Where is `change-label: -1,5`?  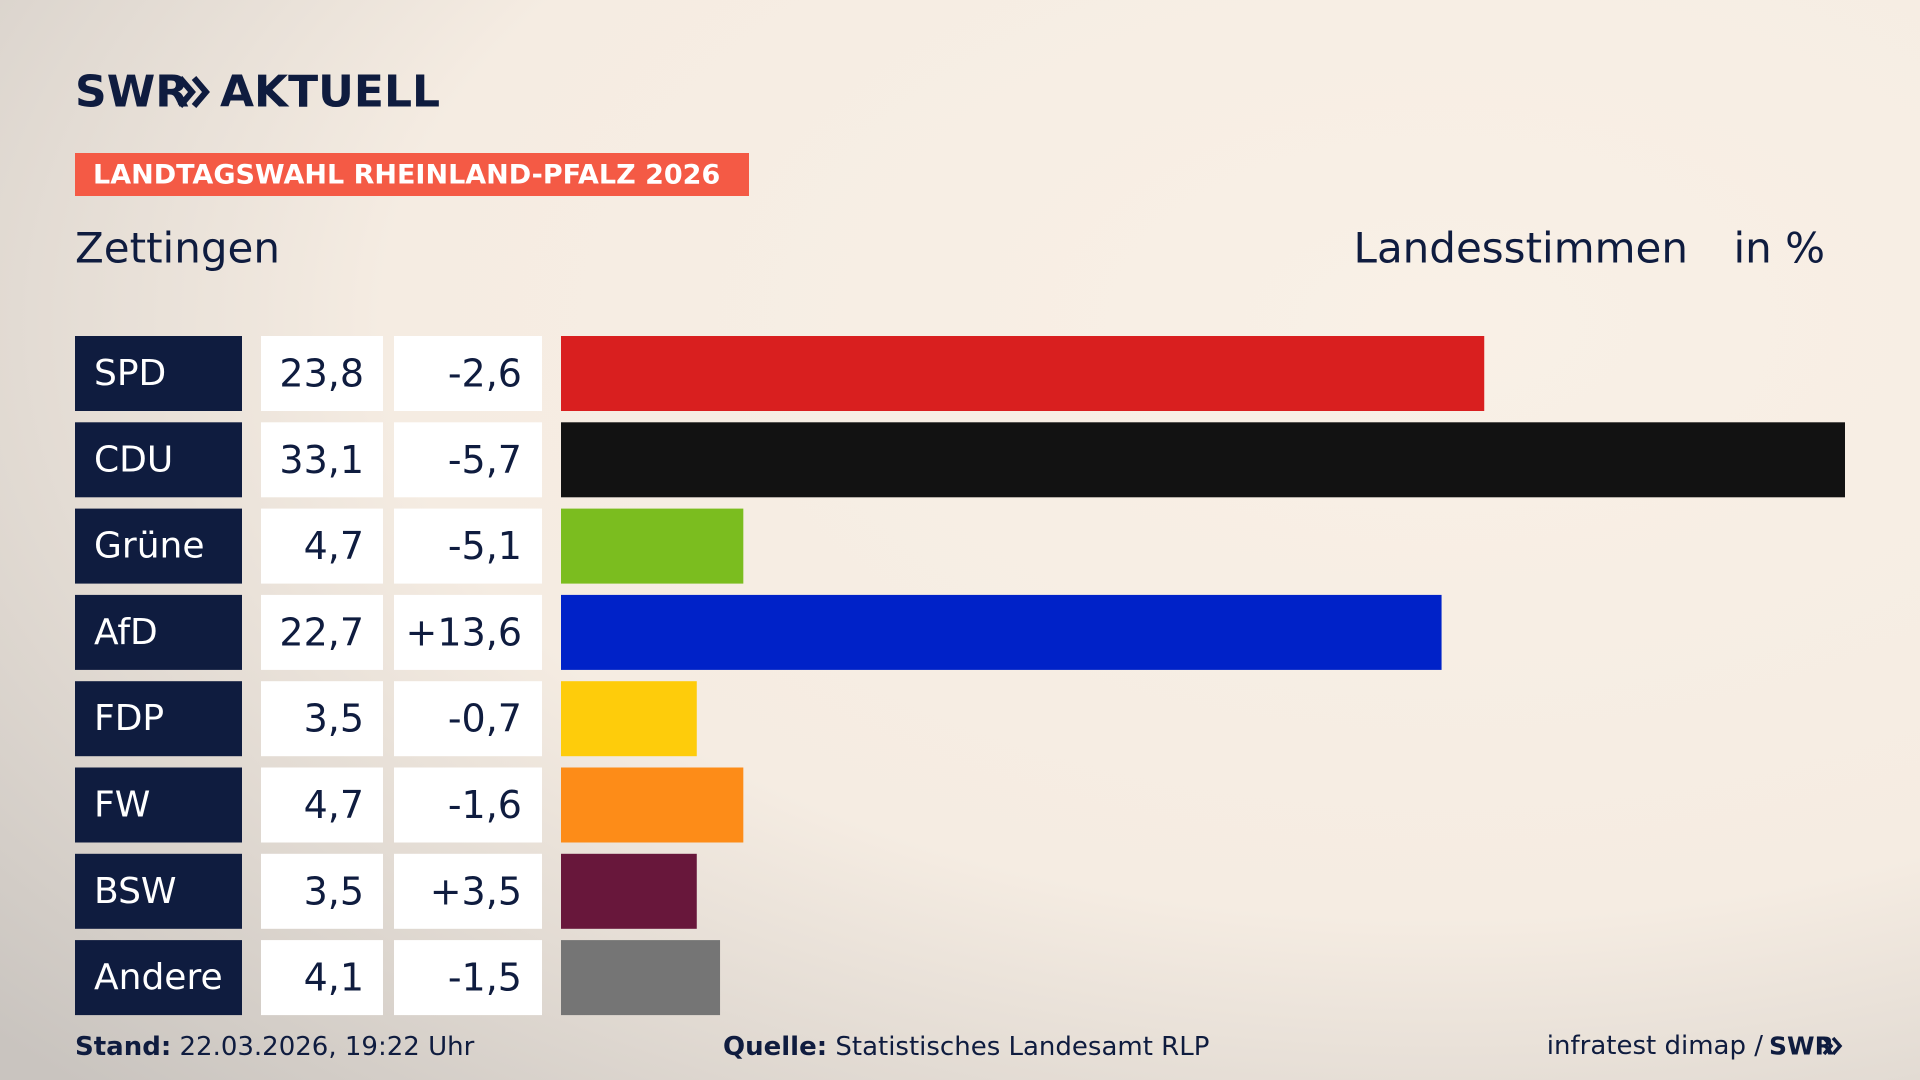
change-label: -1,5 is located at coordinates (485, 978).